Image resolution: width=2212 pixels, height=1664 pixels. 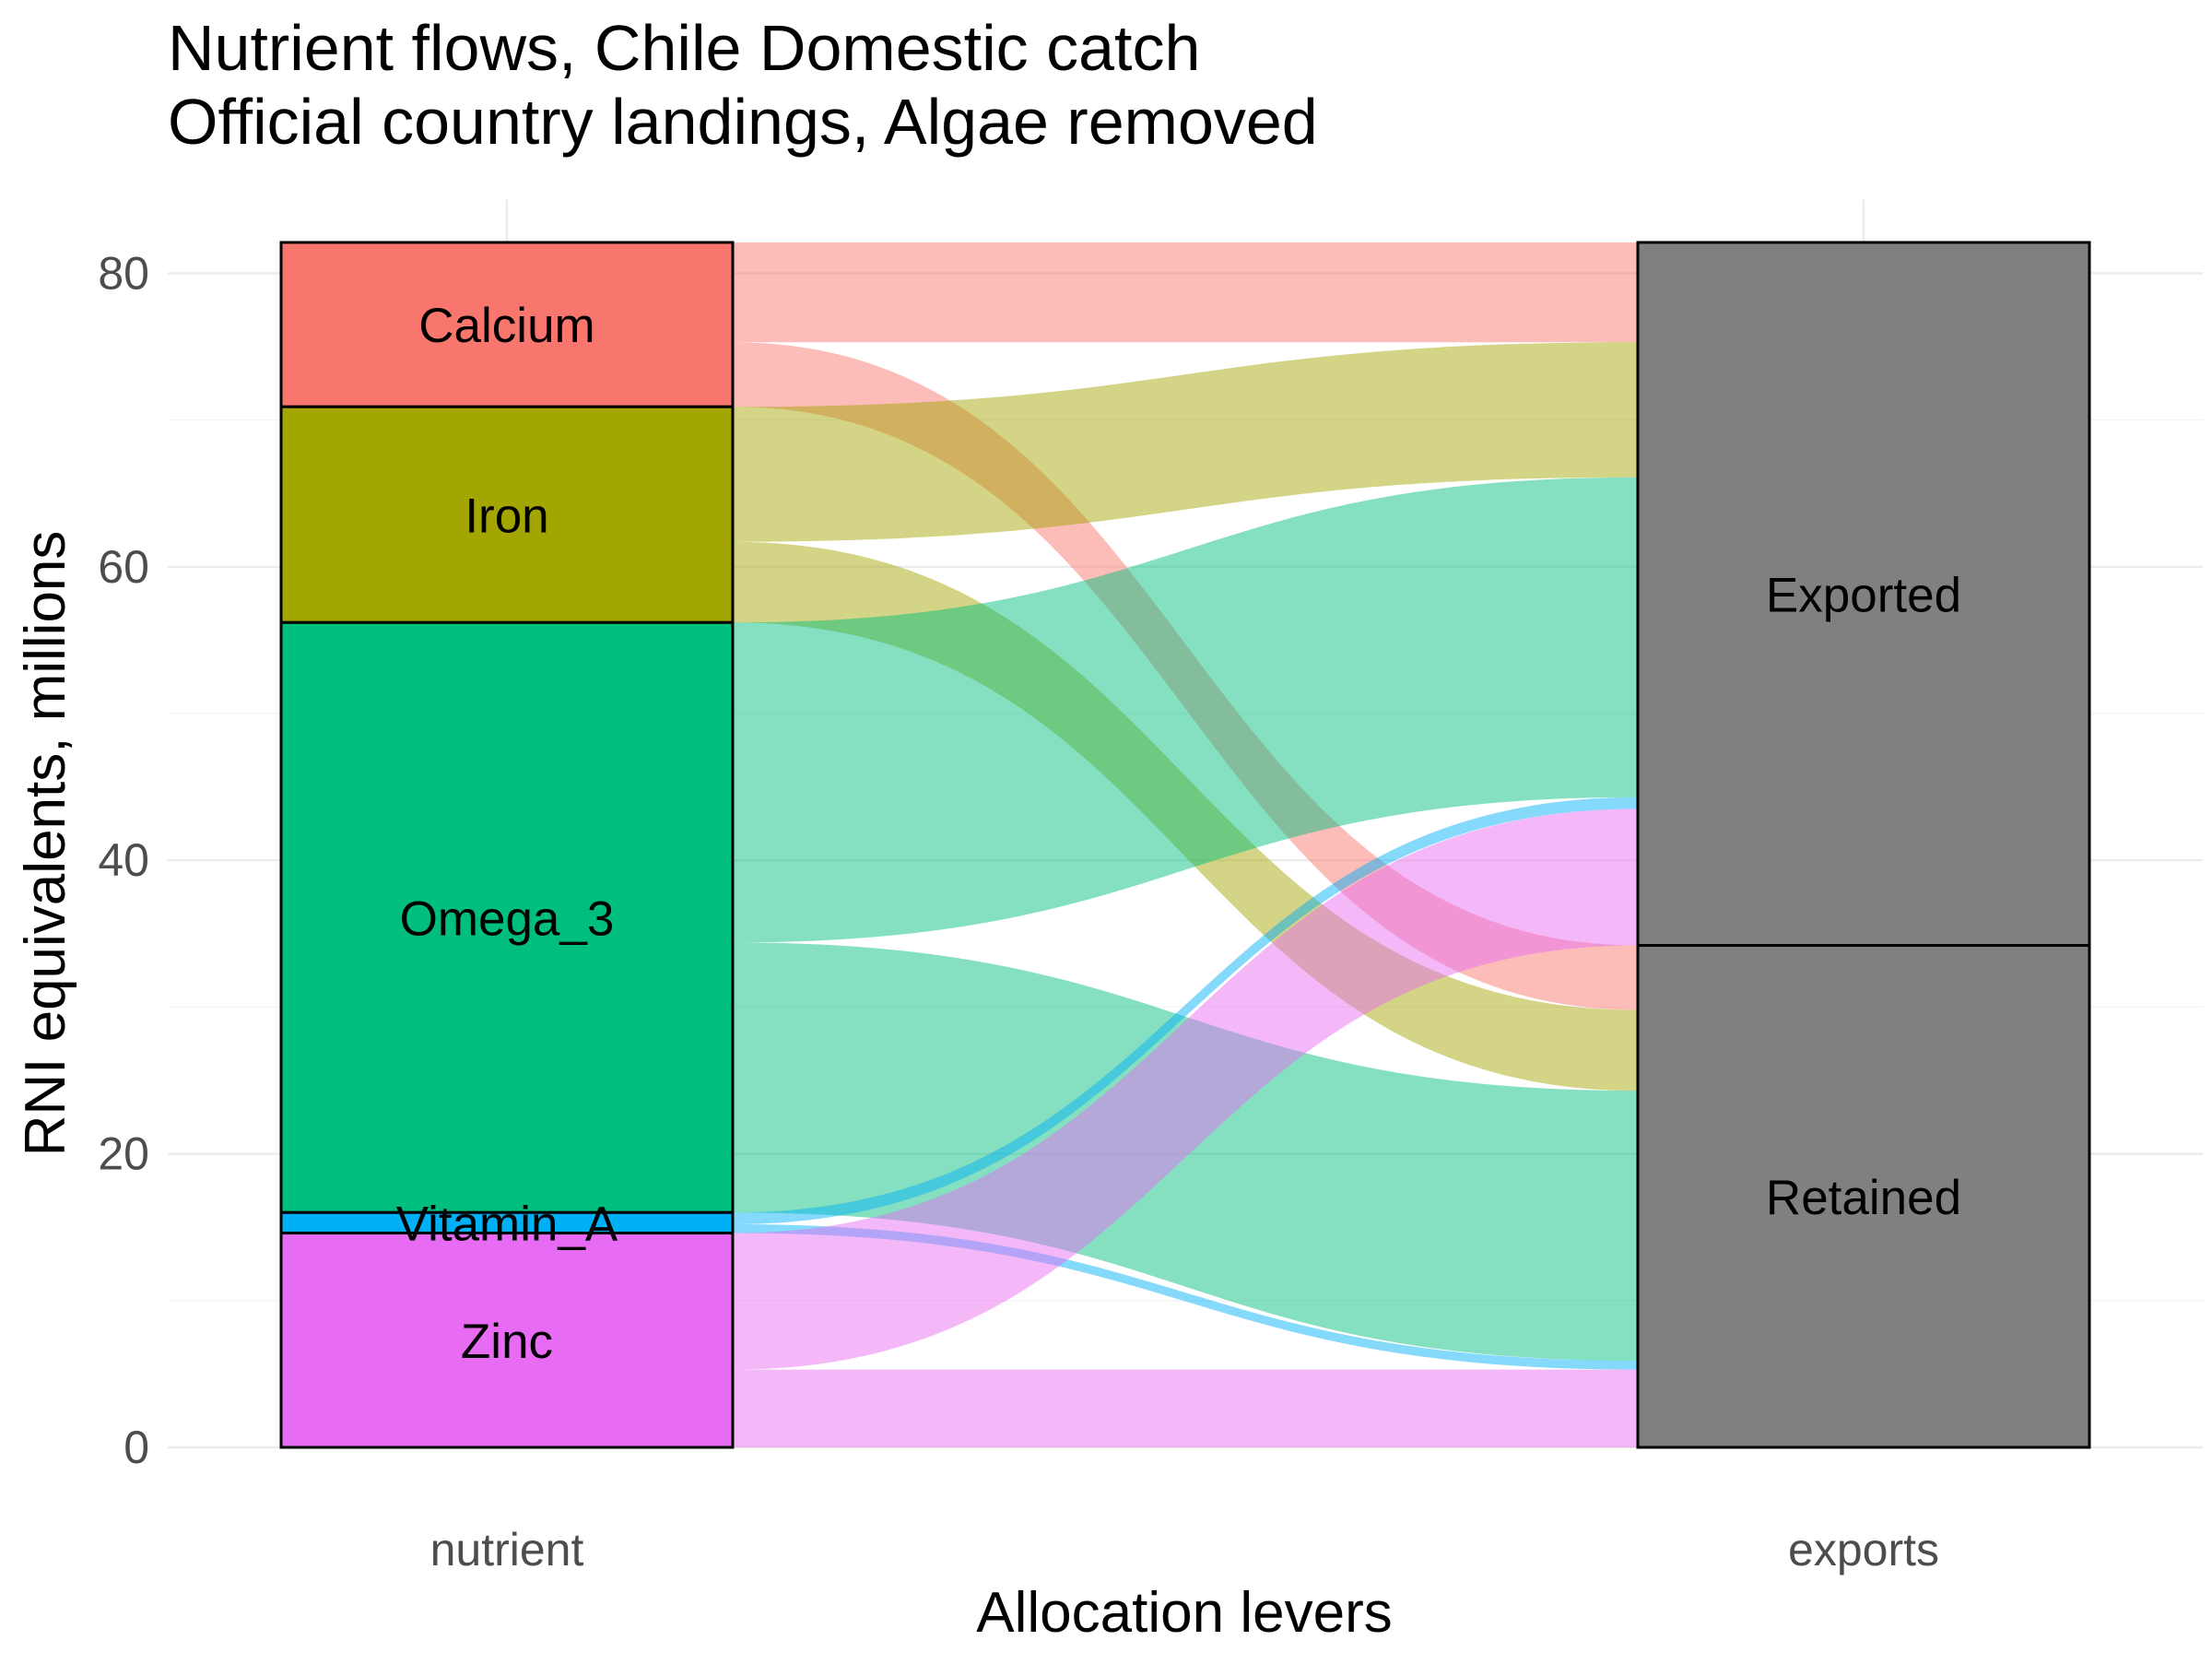 I want to click on flow-vitamin-a-retained, so click(x=1185, y=1297).